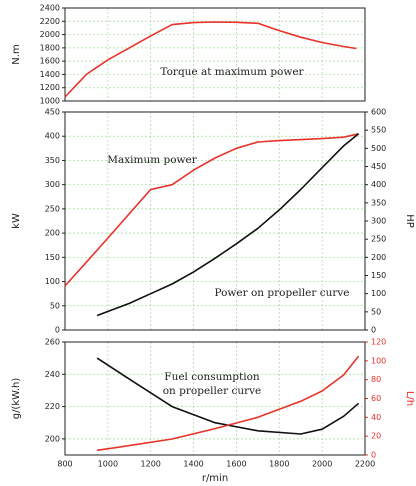  I want to click on y-tick-label: 2000, so click(50, 34).